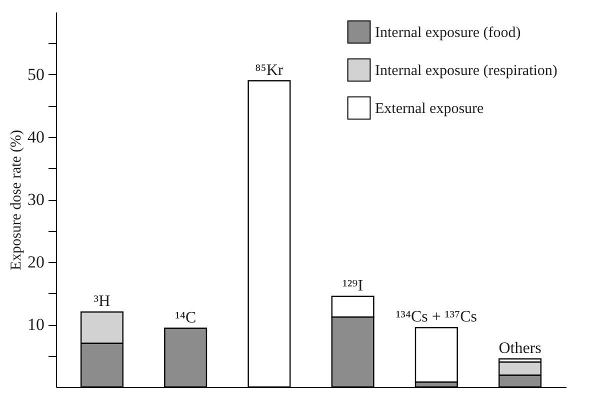  Describe the element at coordinates (36, 199) in the screenshot. I see `y-tick-label: 30` at that location.